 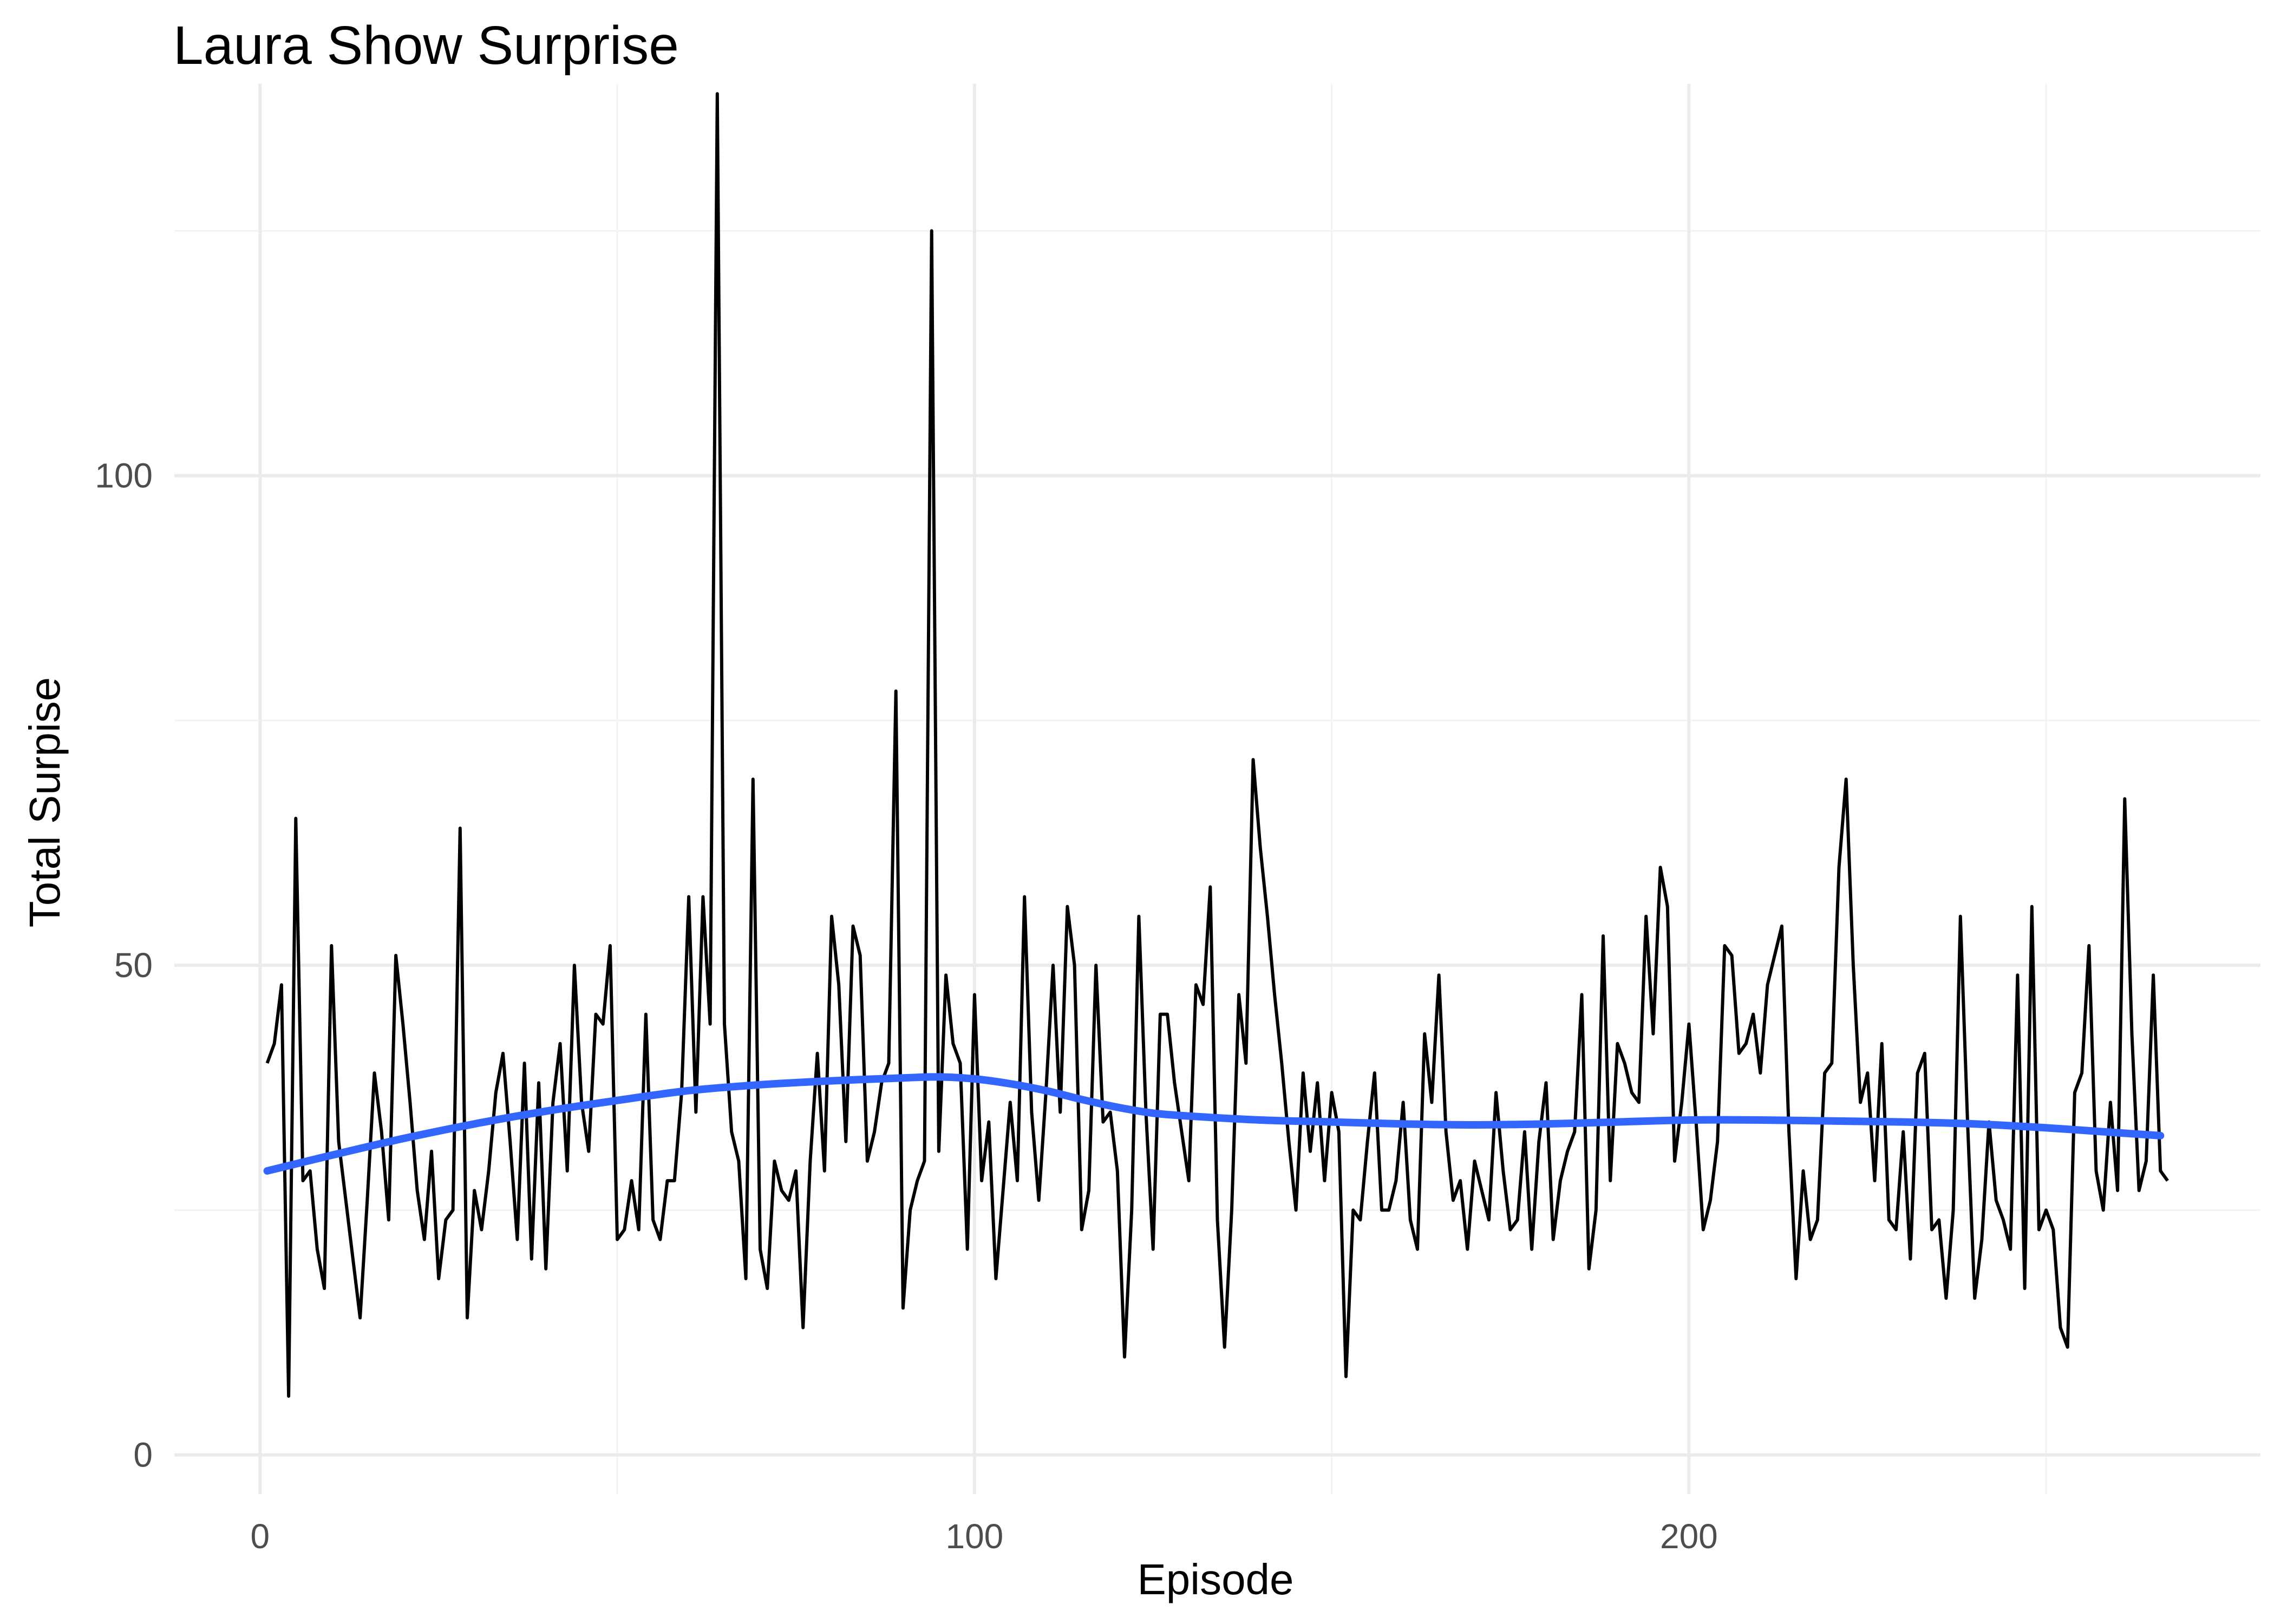 I want to click on x-tick-label-1: 100, so click(x=974, y=1536).